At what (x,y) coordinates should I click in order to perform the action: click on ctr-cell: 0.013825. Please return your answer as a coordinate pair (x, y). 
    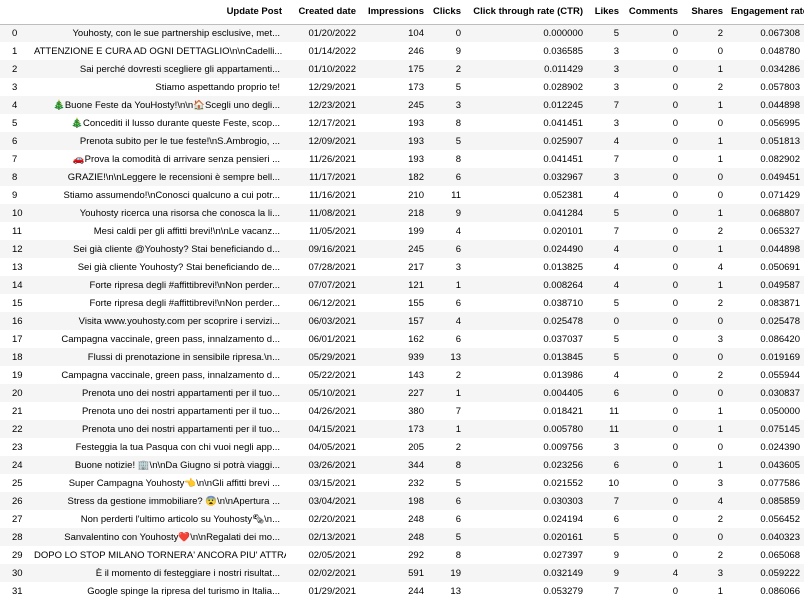
    Looking at the image, I should click on (526, 267).